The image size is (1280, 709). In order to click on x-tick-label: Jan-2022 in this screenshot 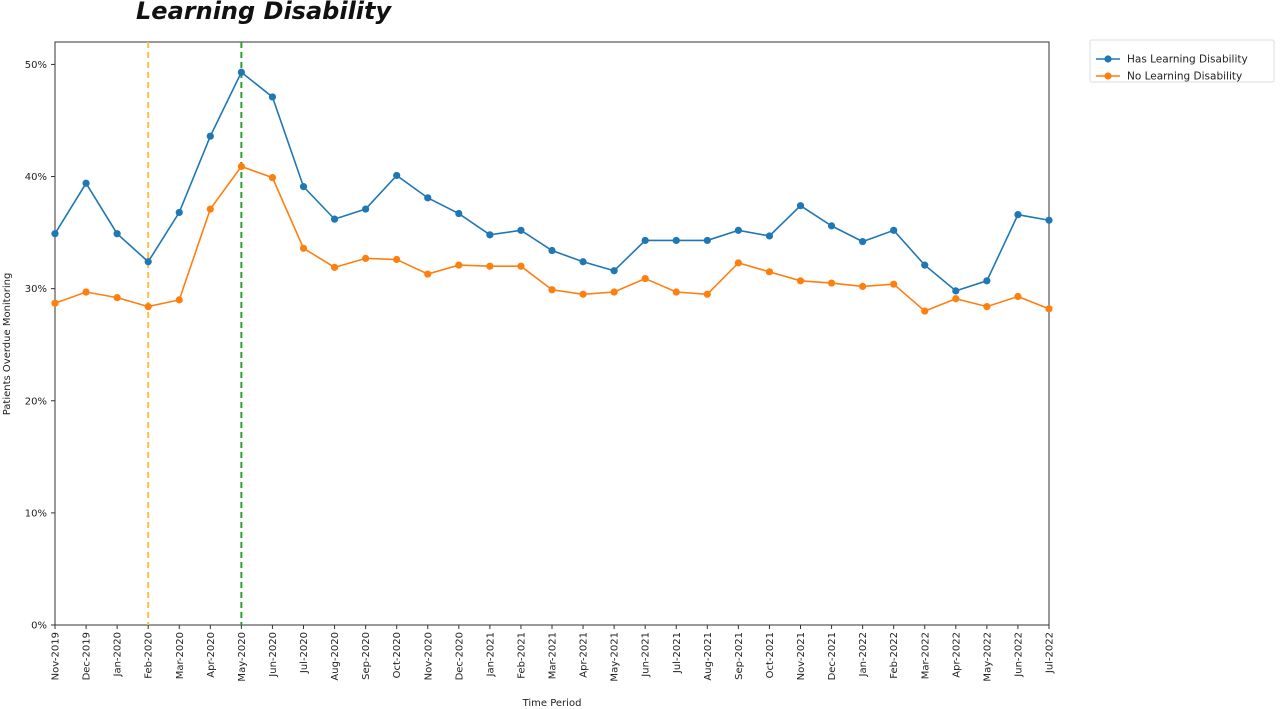, I will do `click(863, 654)`.